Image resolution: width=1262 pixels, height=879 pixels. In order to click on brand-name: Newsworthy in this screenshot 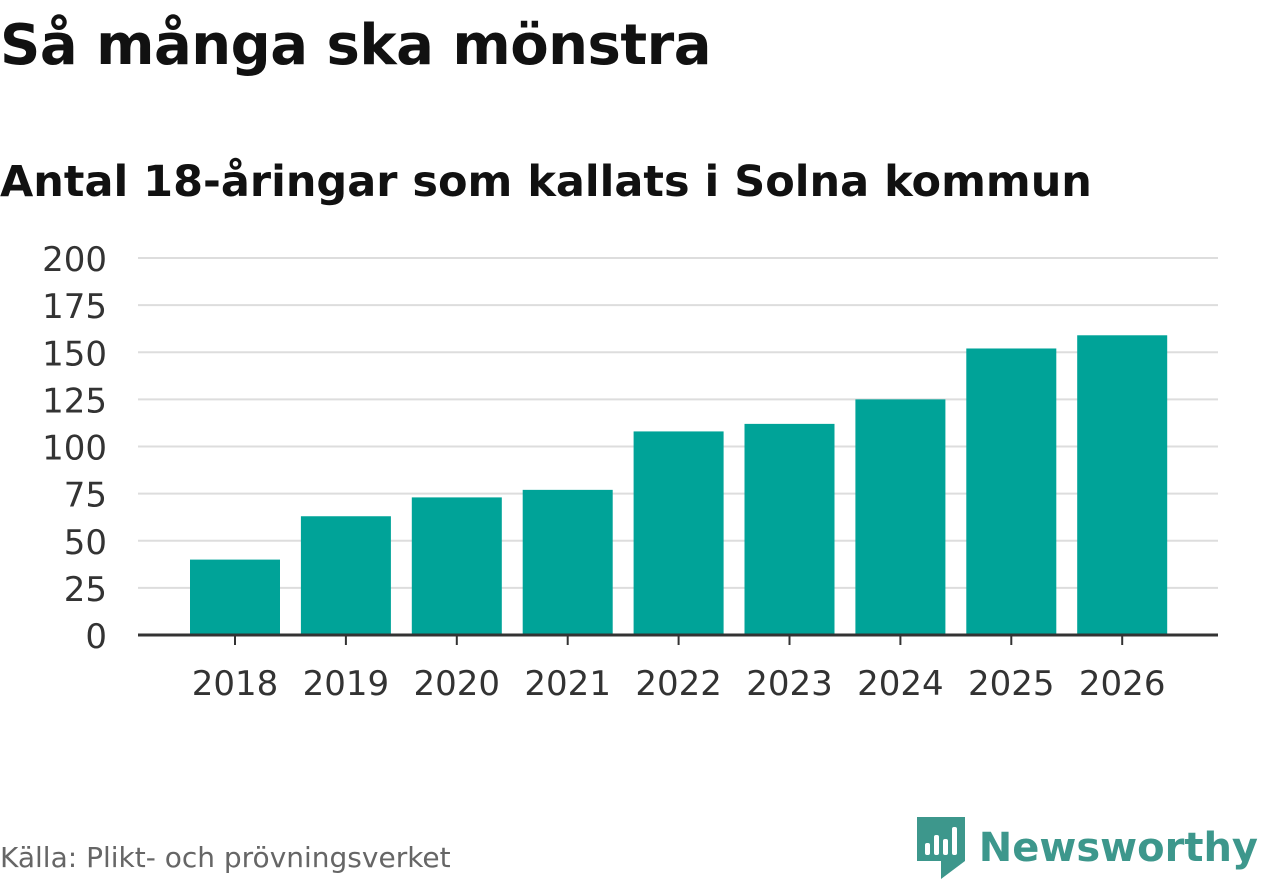, I will do `click(1118, 848)`.